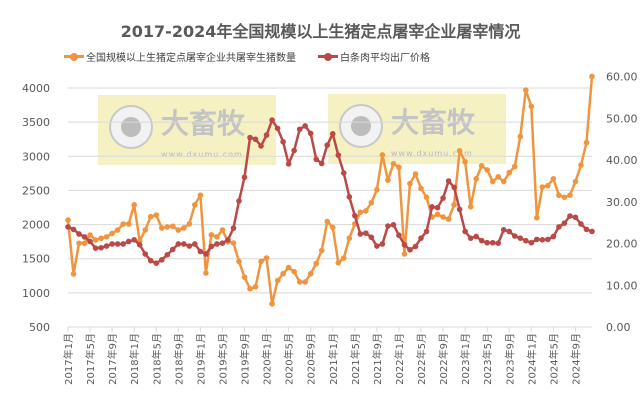  Describe the element at coordinates (618, 327) in the screenshot. I see `y-right-tick-label: 0.00` at that location.